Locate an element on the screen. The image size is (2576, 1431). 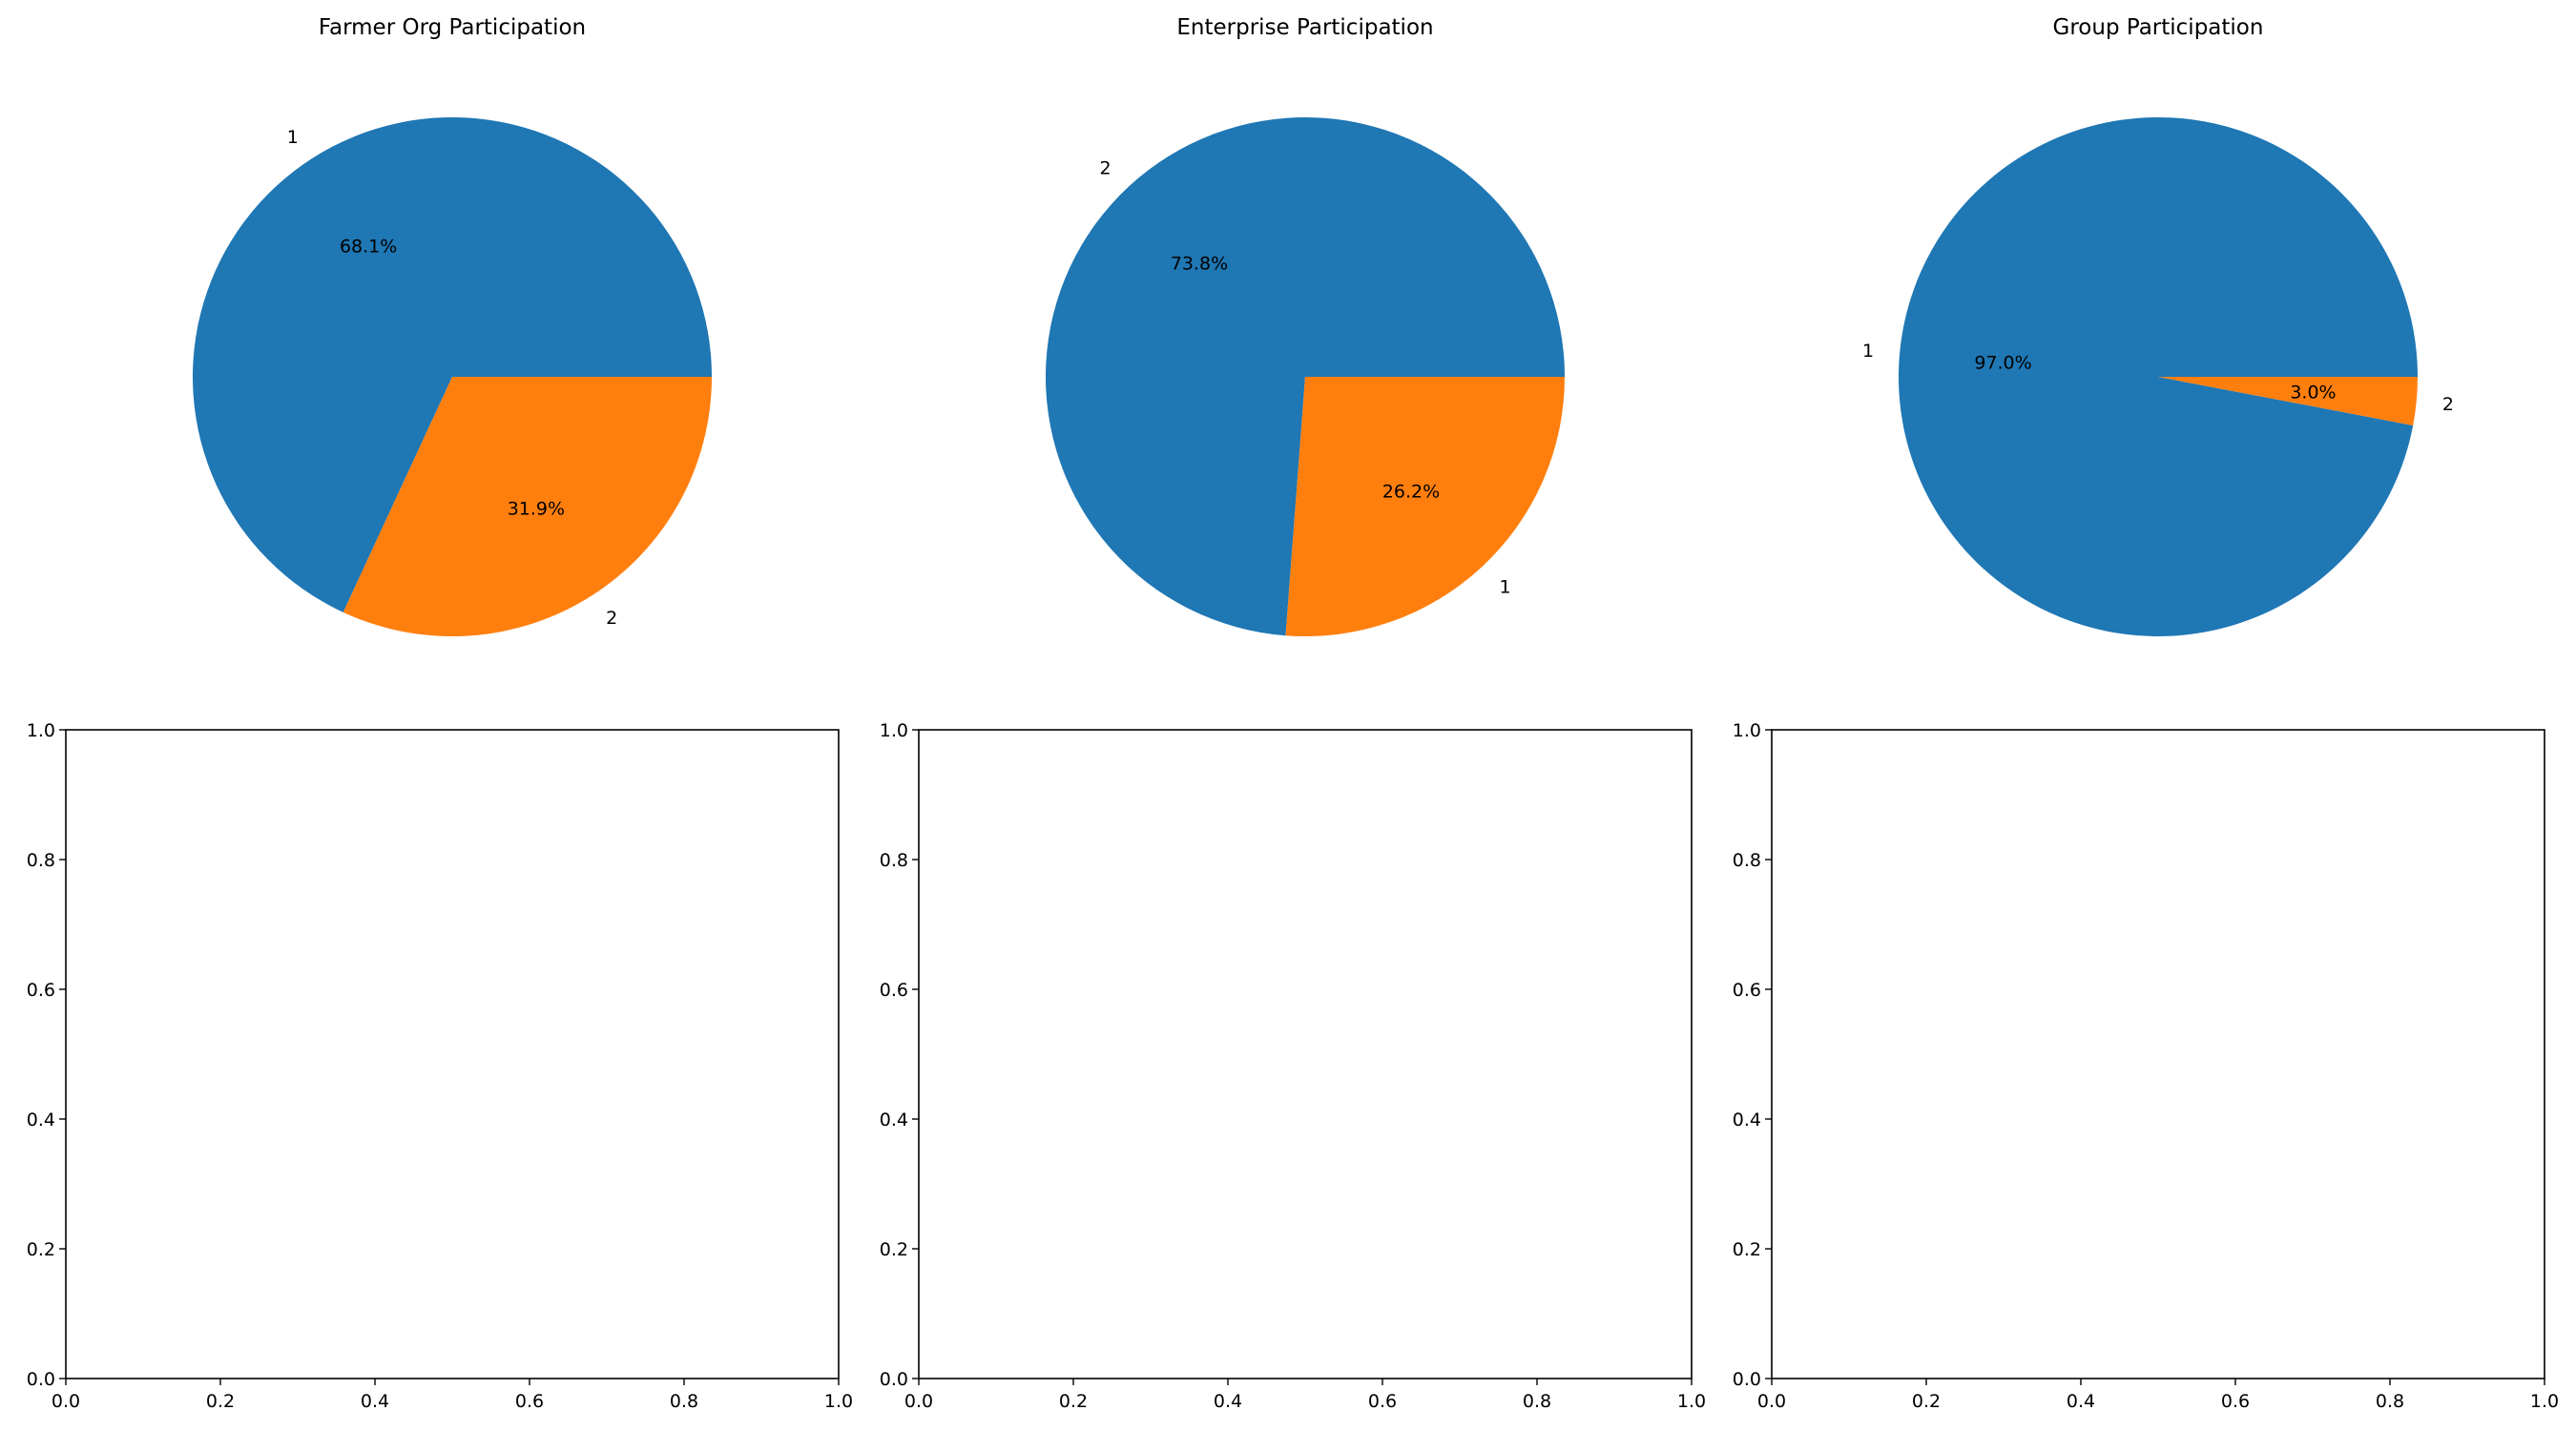
pie-chart-3: Group Participation 1 97.0% 2 3.0% is located at coordinates (2158, 326).